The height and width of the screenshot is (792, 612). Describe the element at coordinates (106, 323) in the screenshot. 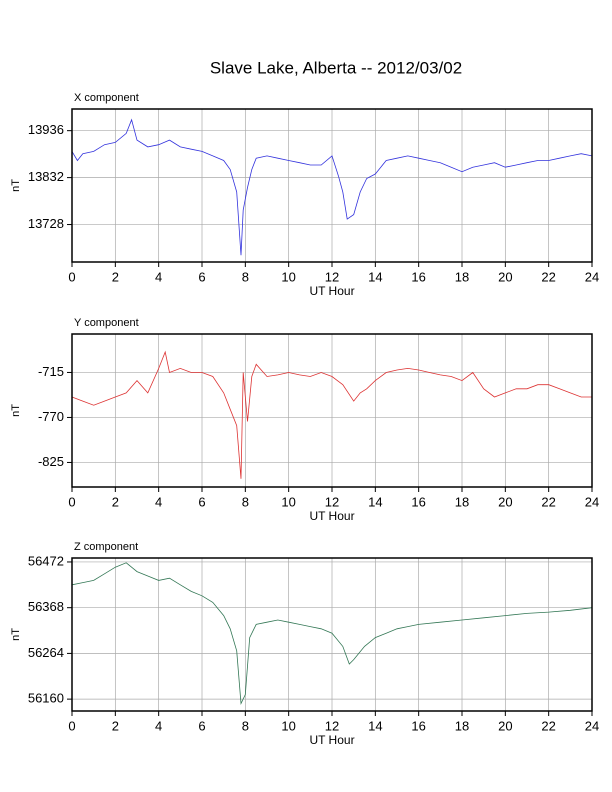

I see `panel-subtitle: Y component` at that location.